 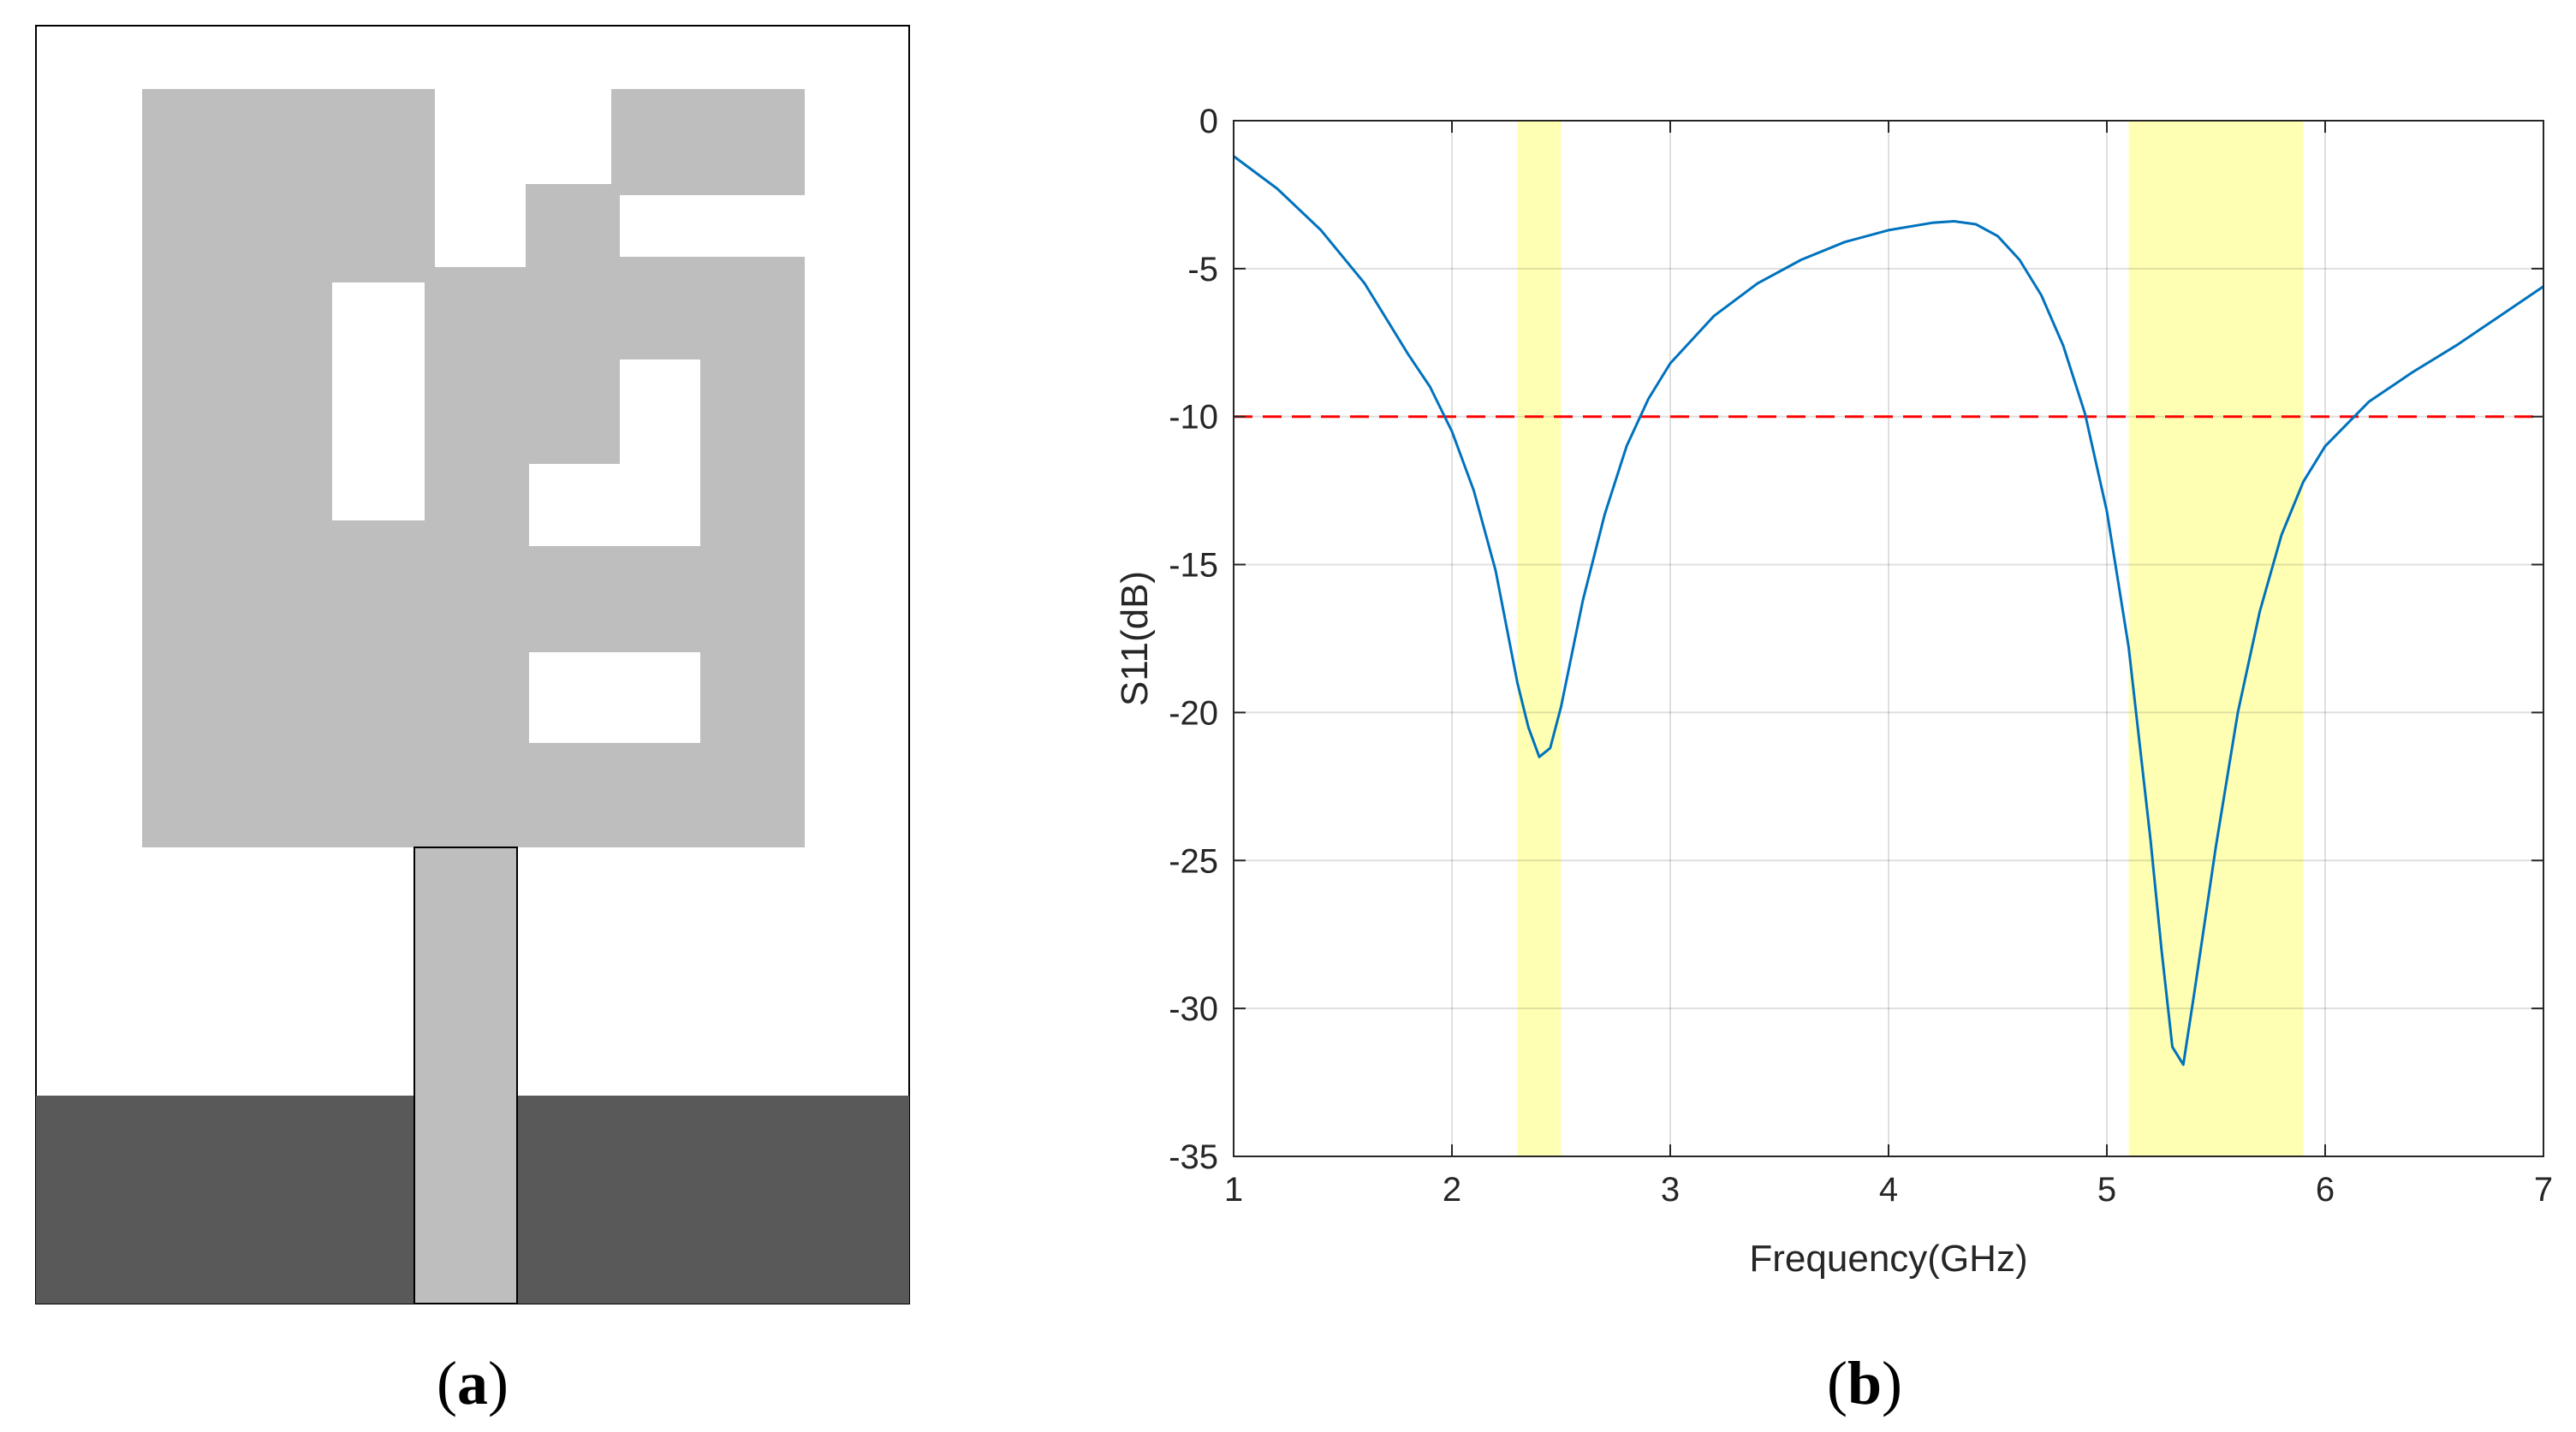 What do you see at coordinates (1194, 1157) in the screenshot?
I see `y-tick-label: -35` at bounding box center [1194, 1157].